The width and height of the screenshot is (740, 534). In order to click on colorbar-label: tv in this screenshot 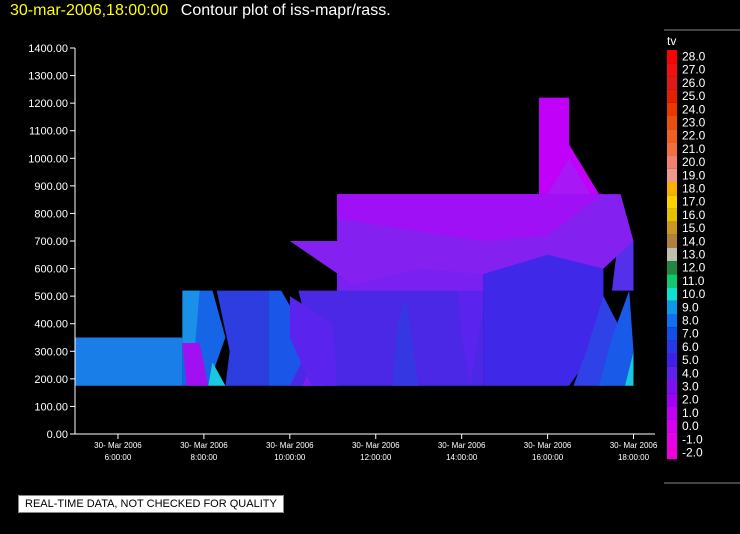, I will do `click(671, 41)`.